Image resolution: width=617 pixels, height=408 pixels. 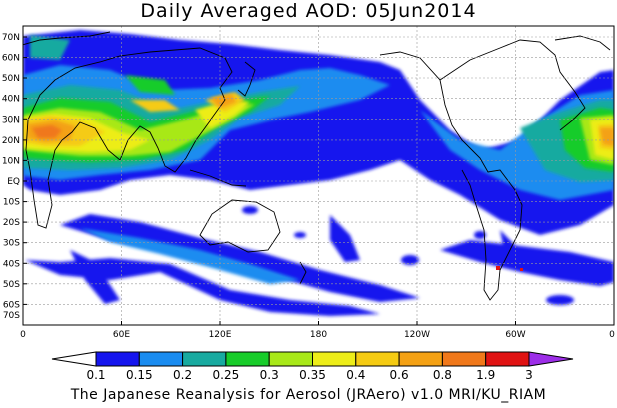 What do you see at coordinates (74, 359) in the screenshot?
I see `colorbar-min-arrow` at bounding box center [74, 359].